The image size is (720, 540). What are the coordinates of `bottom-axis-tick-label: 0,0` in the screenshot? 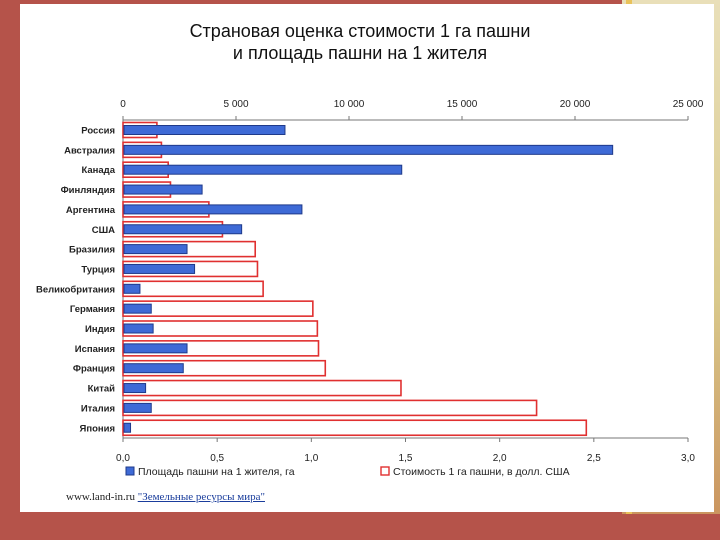 It's located at (123, 458).